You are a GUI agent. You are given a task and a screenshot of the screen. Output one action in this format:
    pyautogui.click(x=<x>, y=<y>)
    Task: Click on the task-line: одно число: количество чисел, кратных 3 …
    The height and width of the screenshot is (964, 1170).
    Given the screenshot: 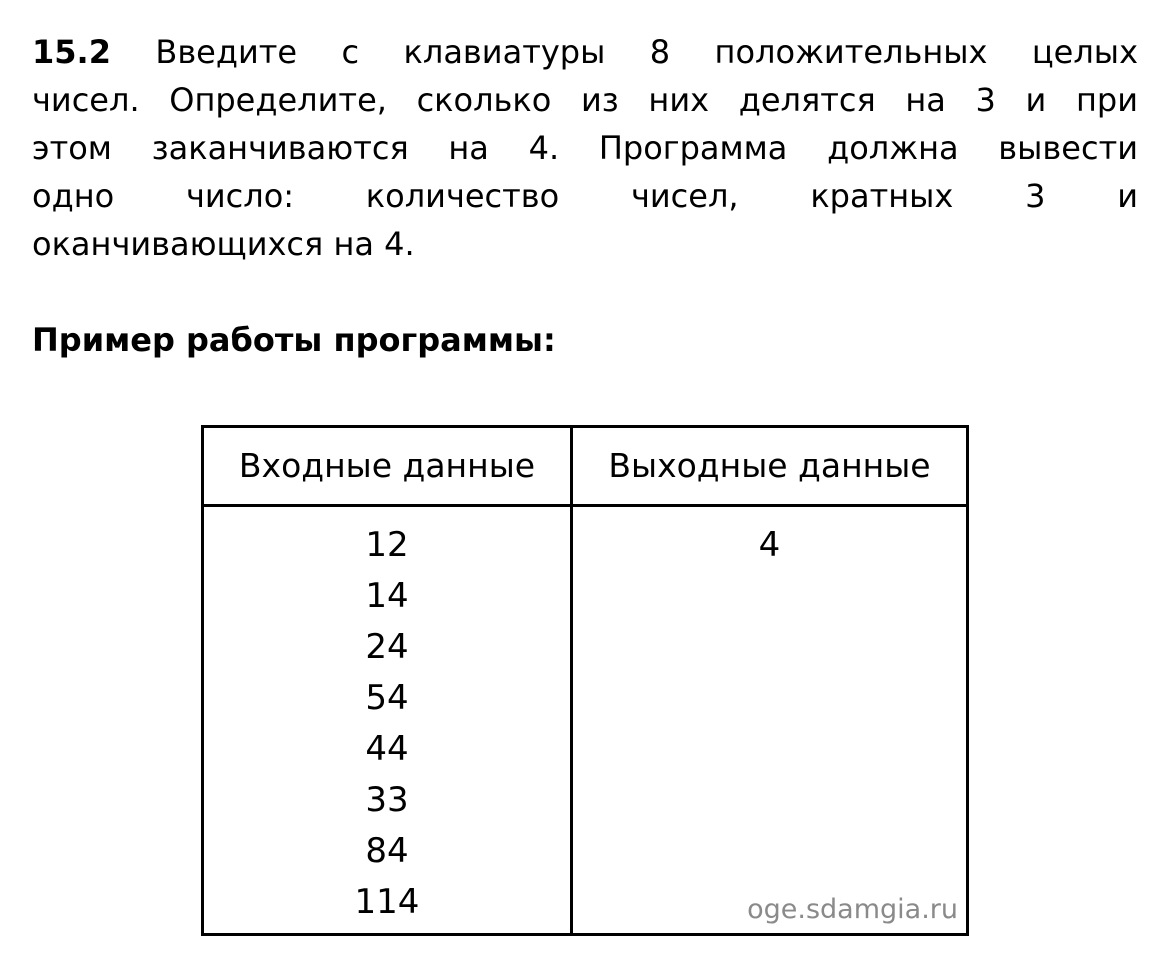 What is the action you would take?
    pyautogui.click(x=585, y=196)
    